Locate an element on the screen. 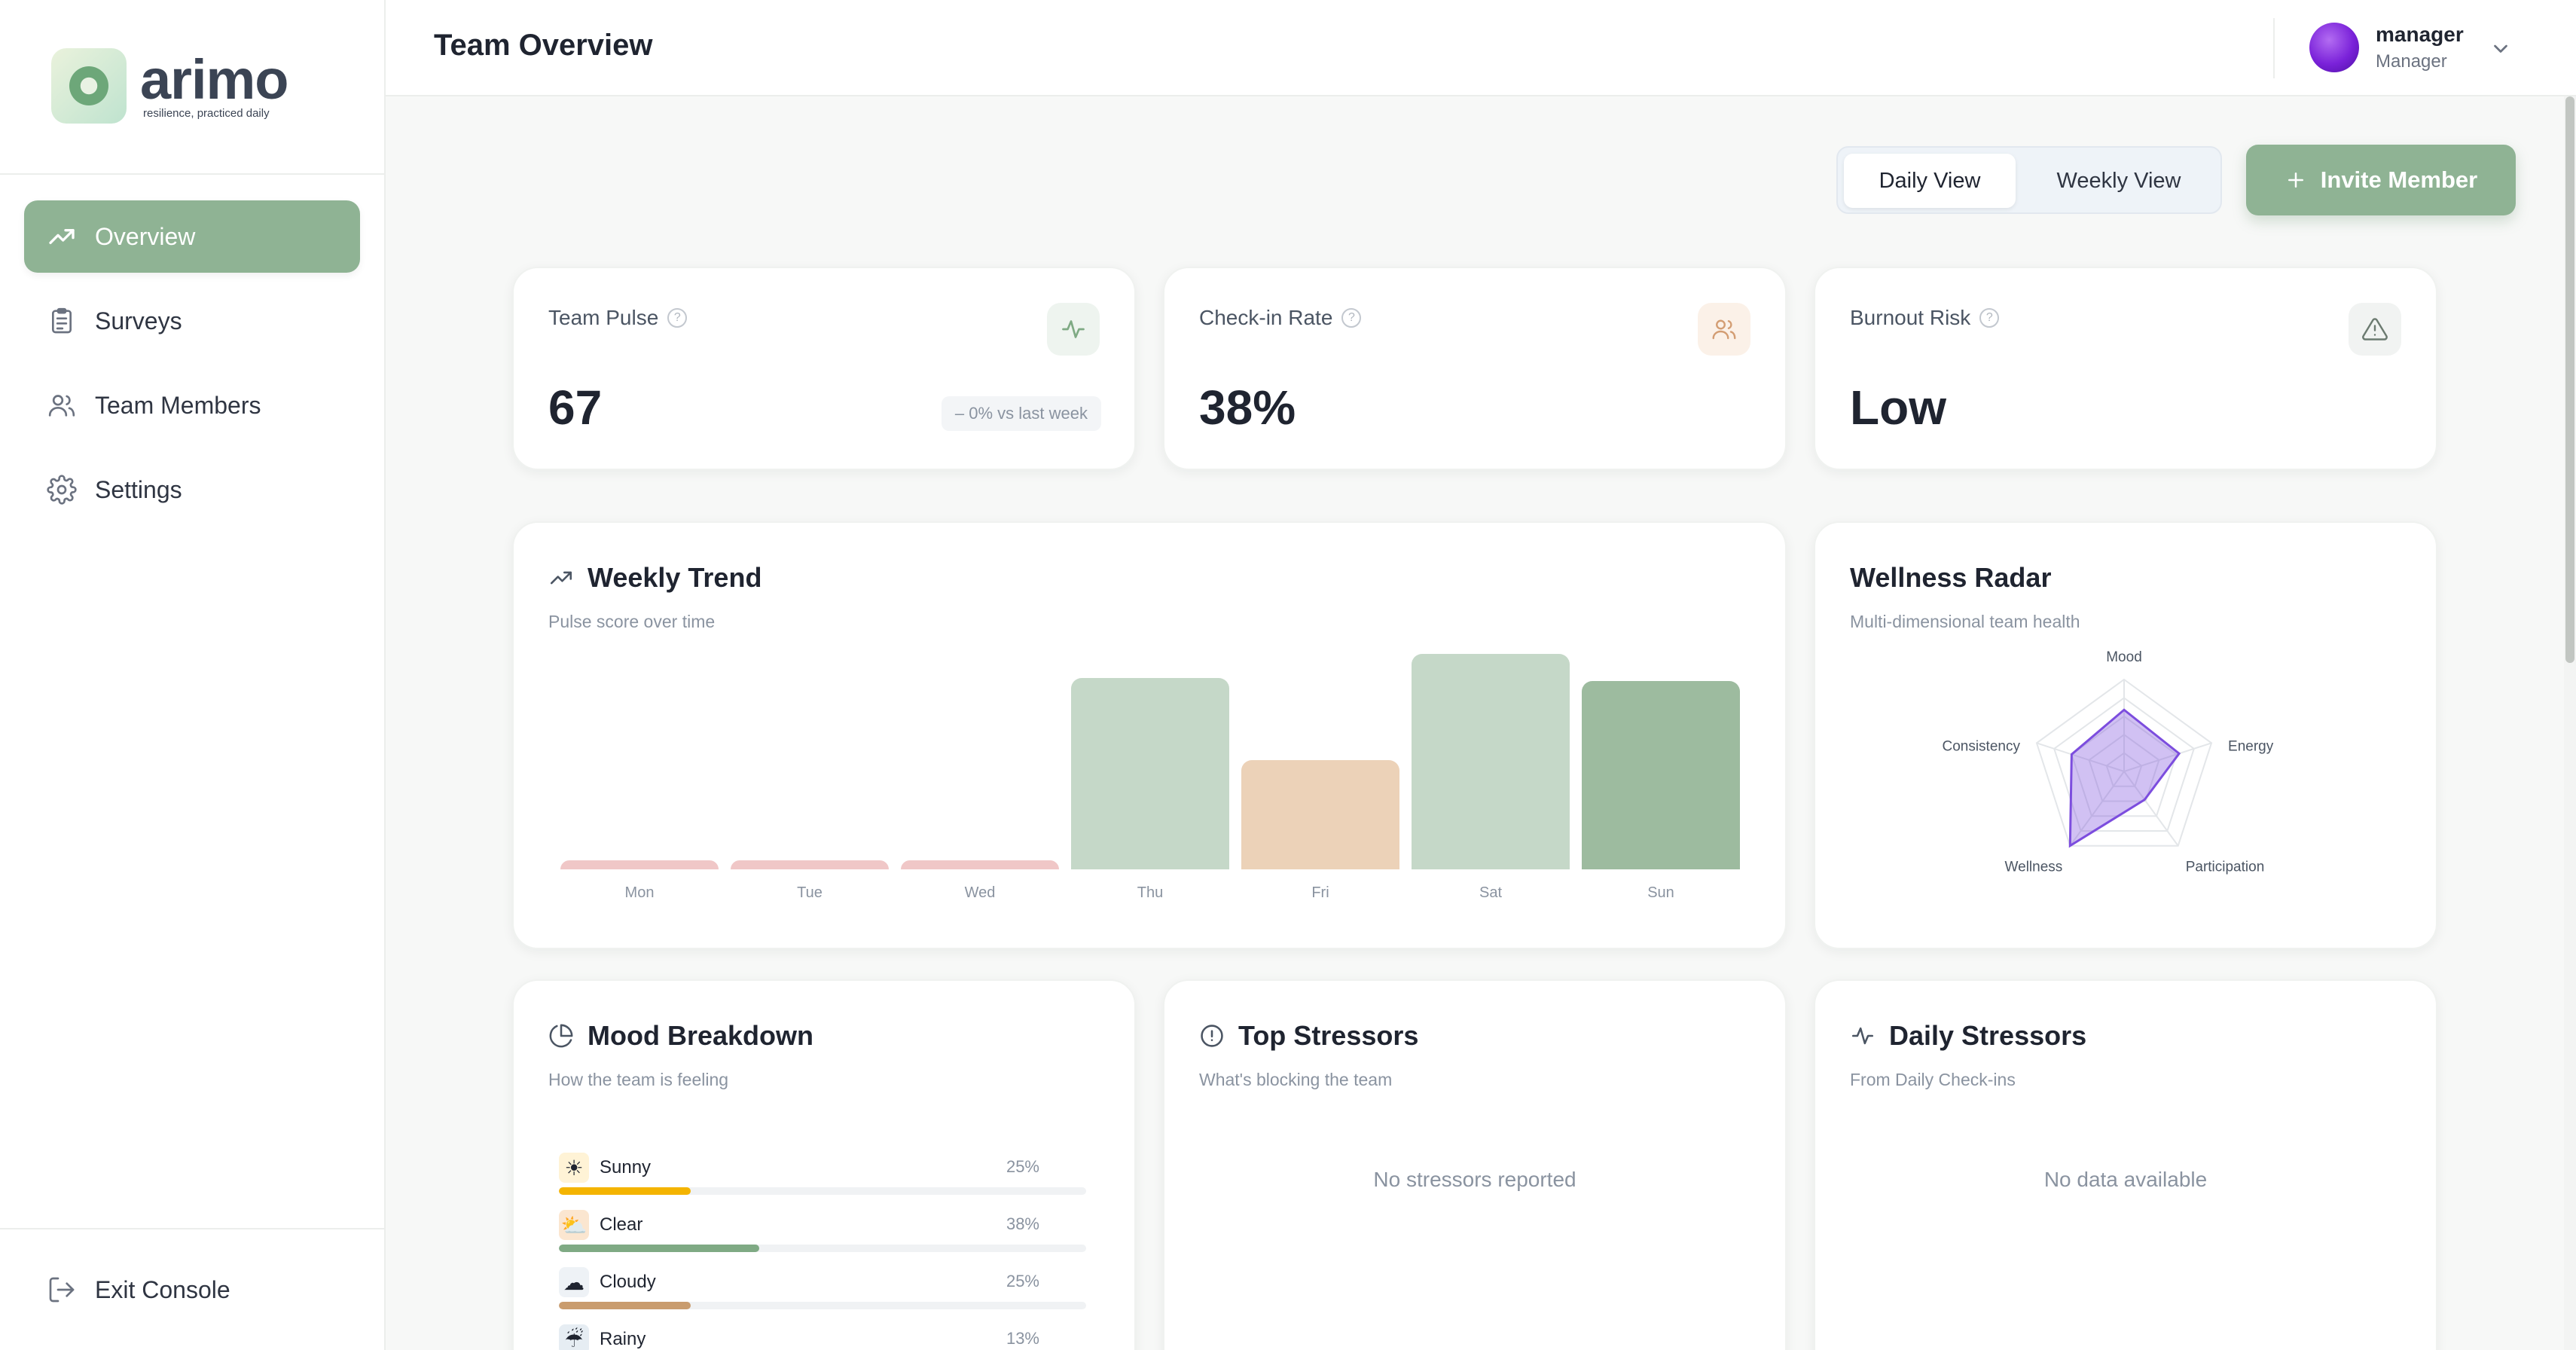  top-stressors-title: Top Stressors is located at coordinates (1328, 1035).